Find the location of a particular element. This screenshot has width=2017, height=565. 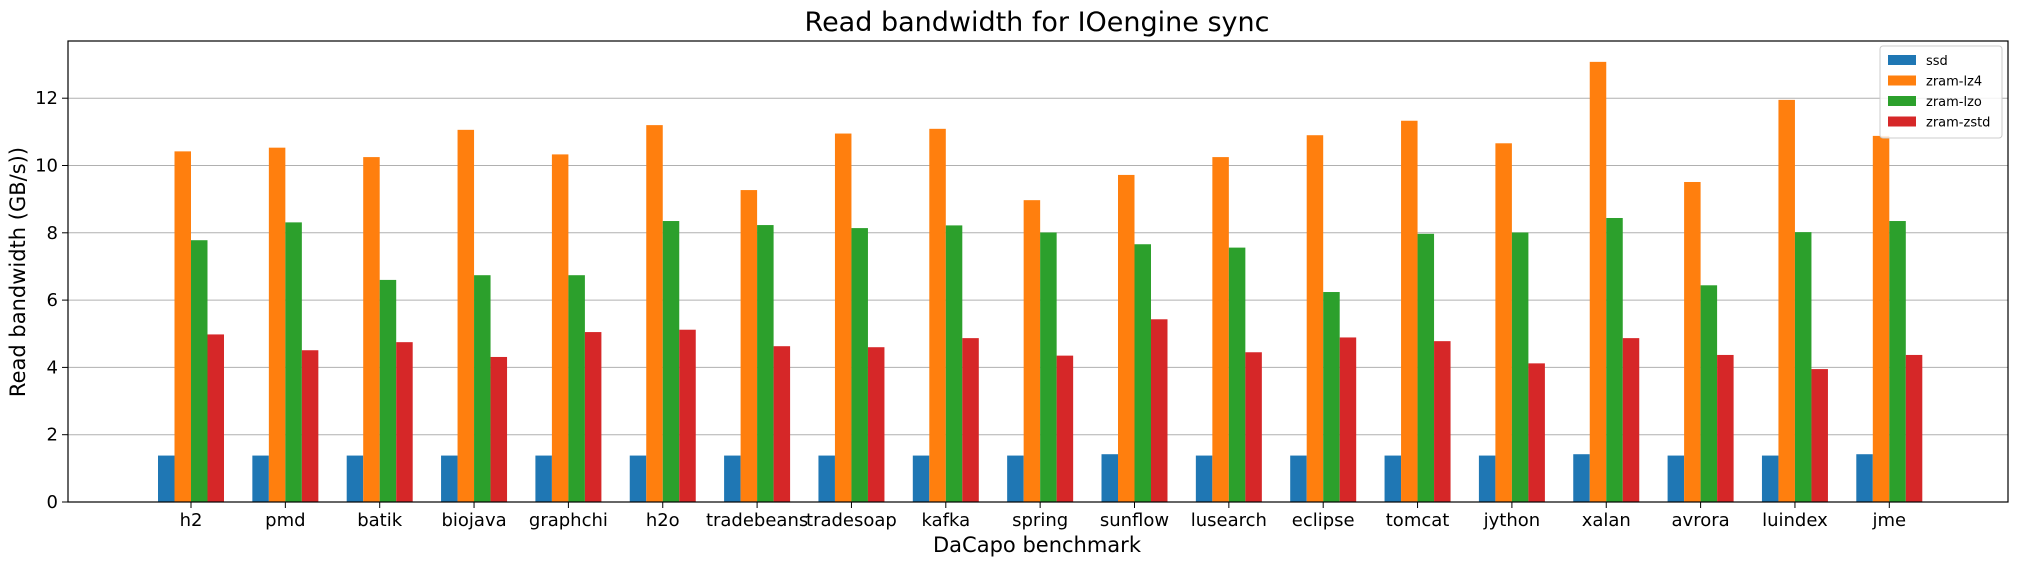

bar-ssd-tomcat is located at coordinates (1393, 478).